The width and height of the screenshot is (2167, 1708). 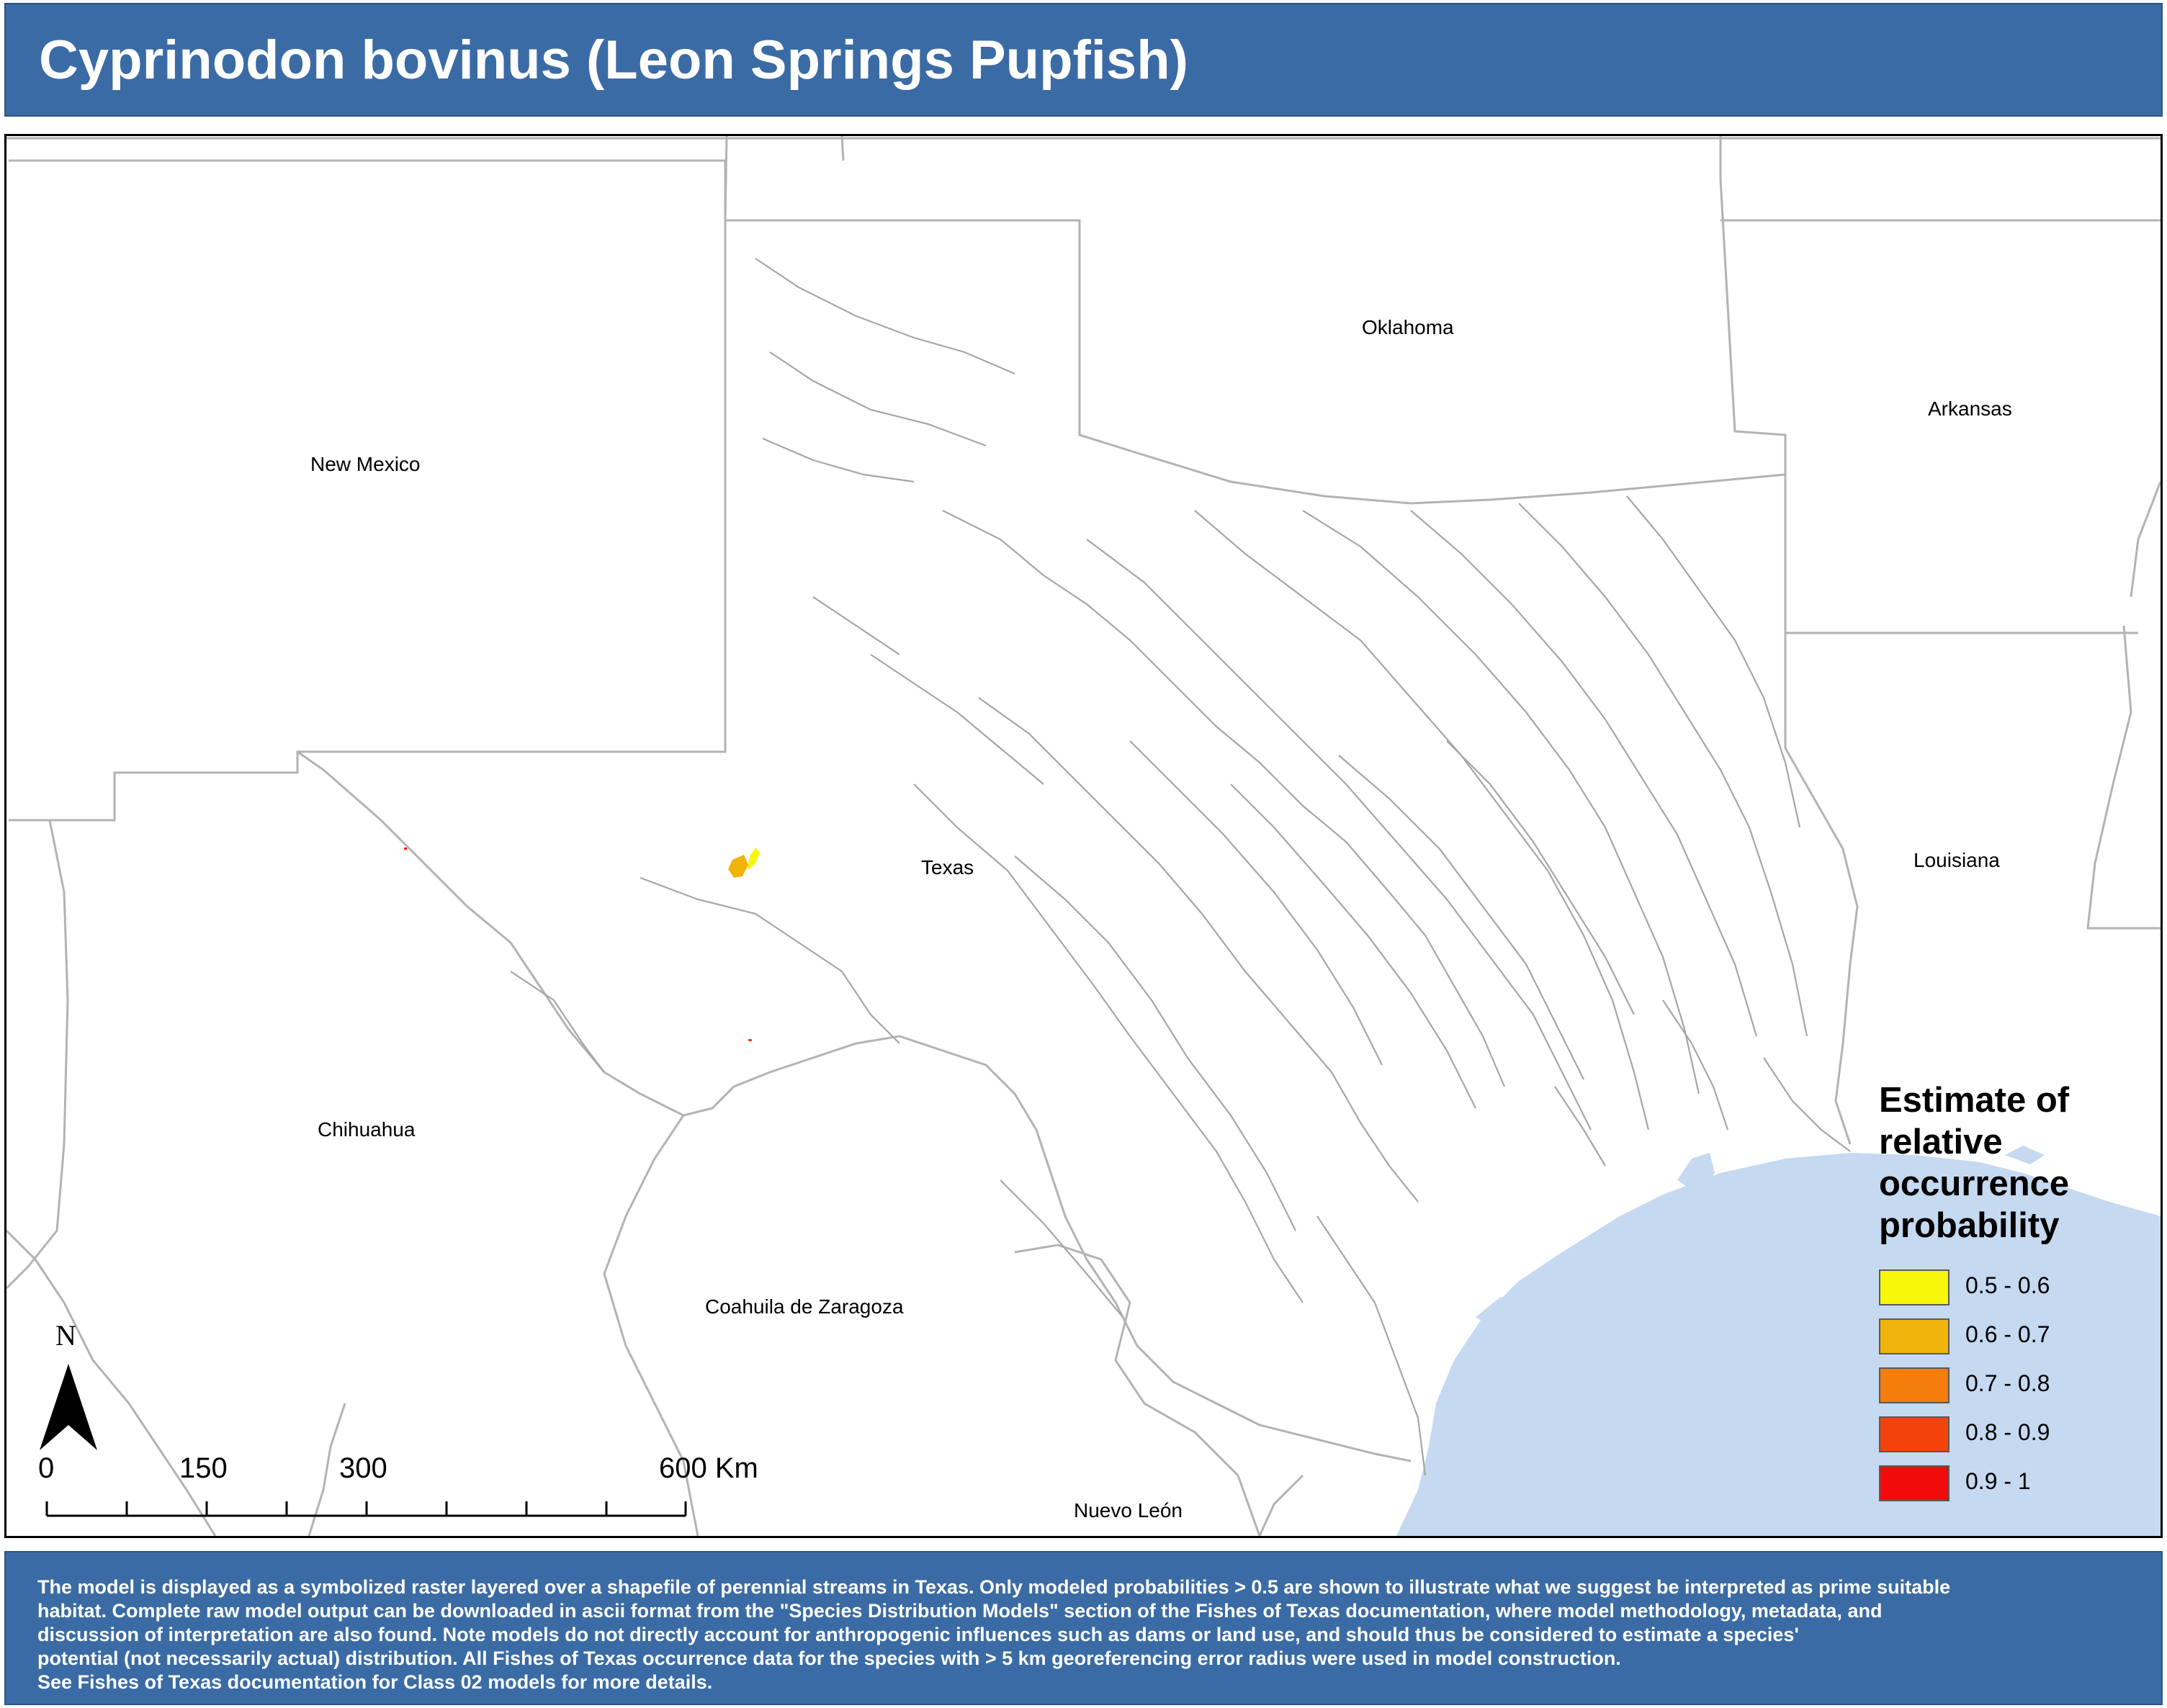 What do you see at coordinates (947, 867) in the screenshot?
I see `label-texas: Texas` at bounding box center [947, 867].